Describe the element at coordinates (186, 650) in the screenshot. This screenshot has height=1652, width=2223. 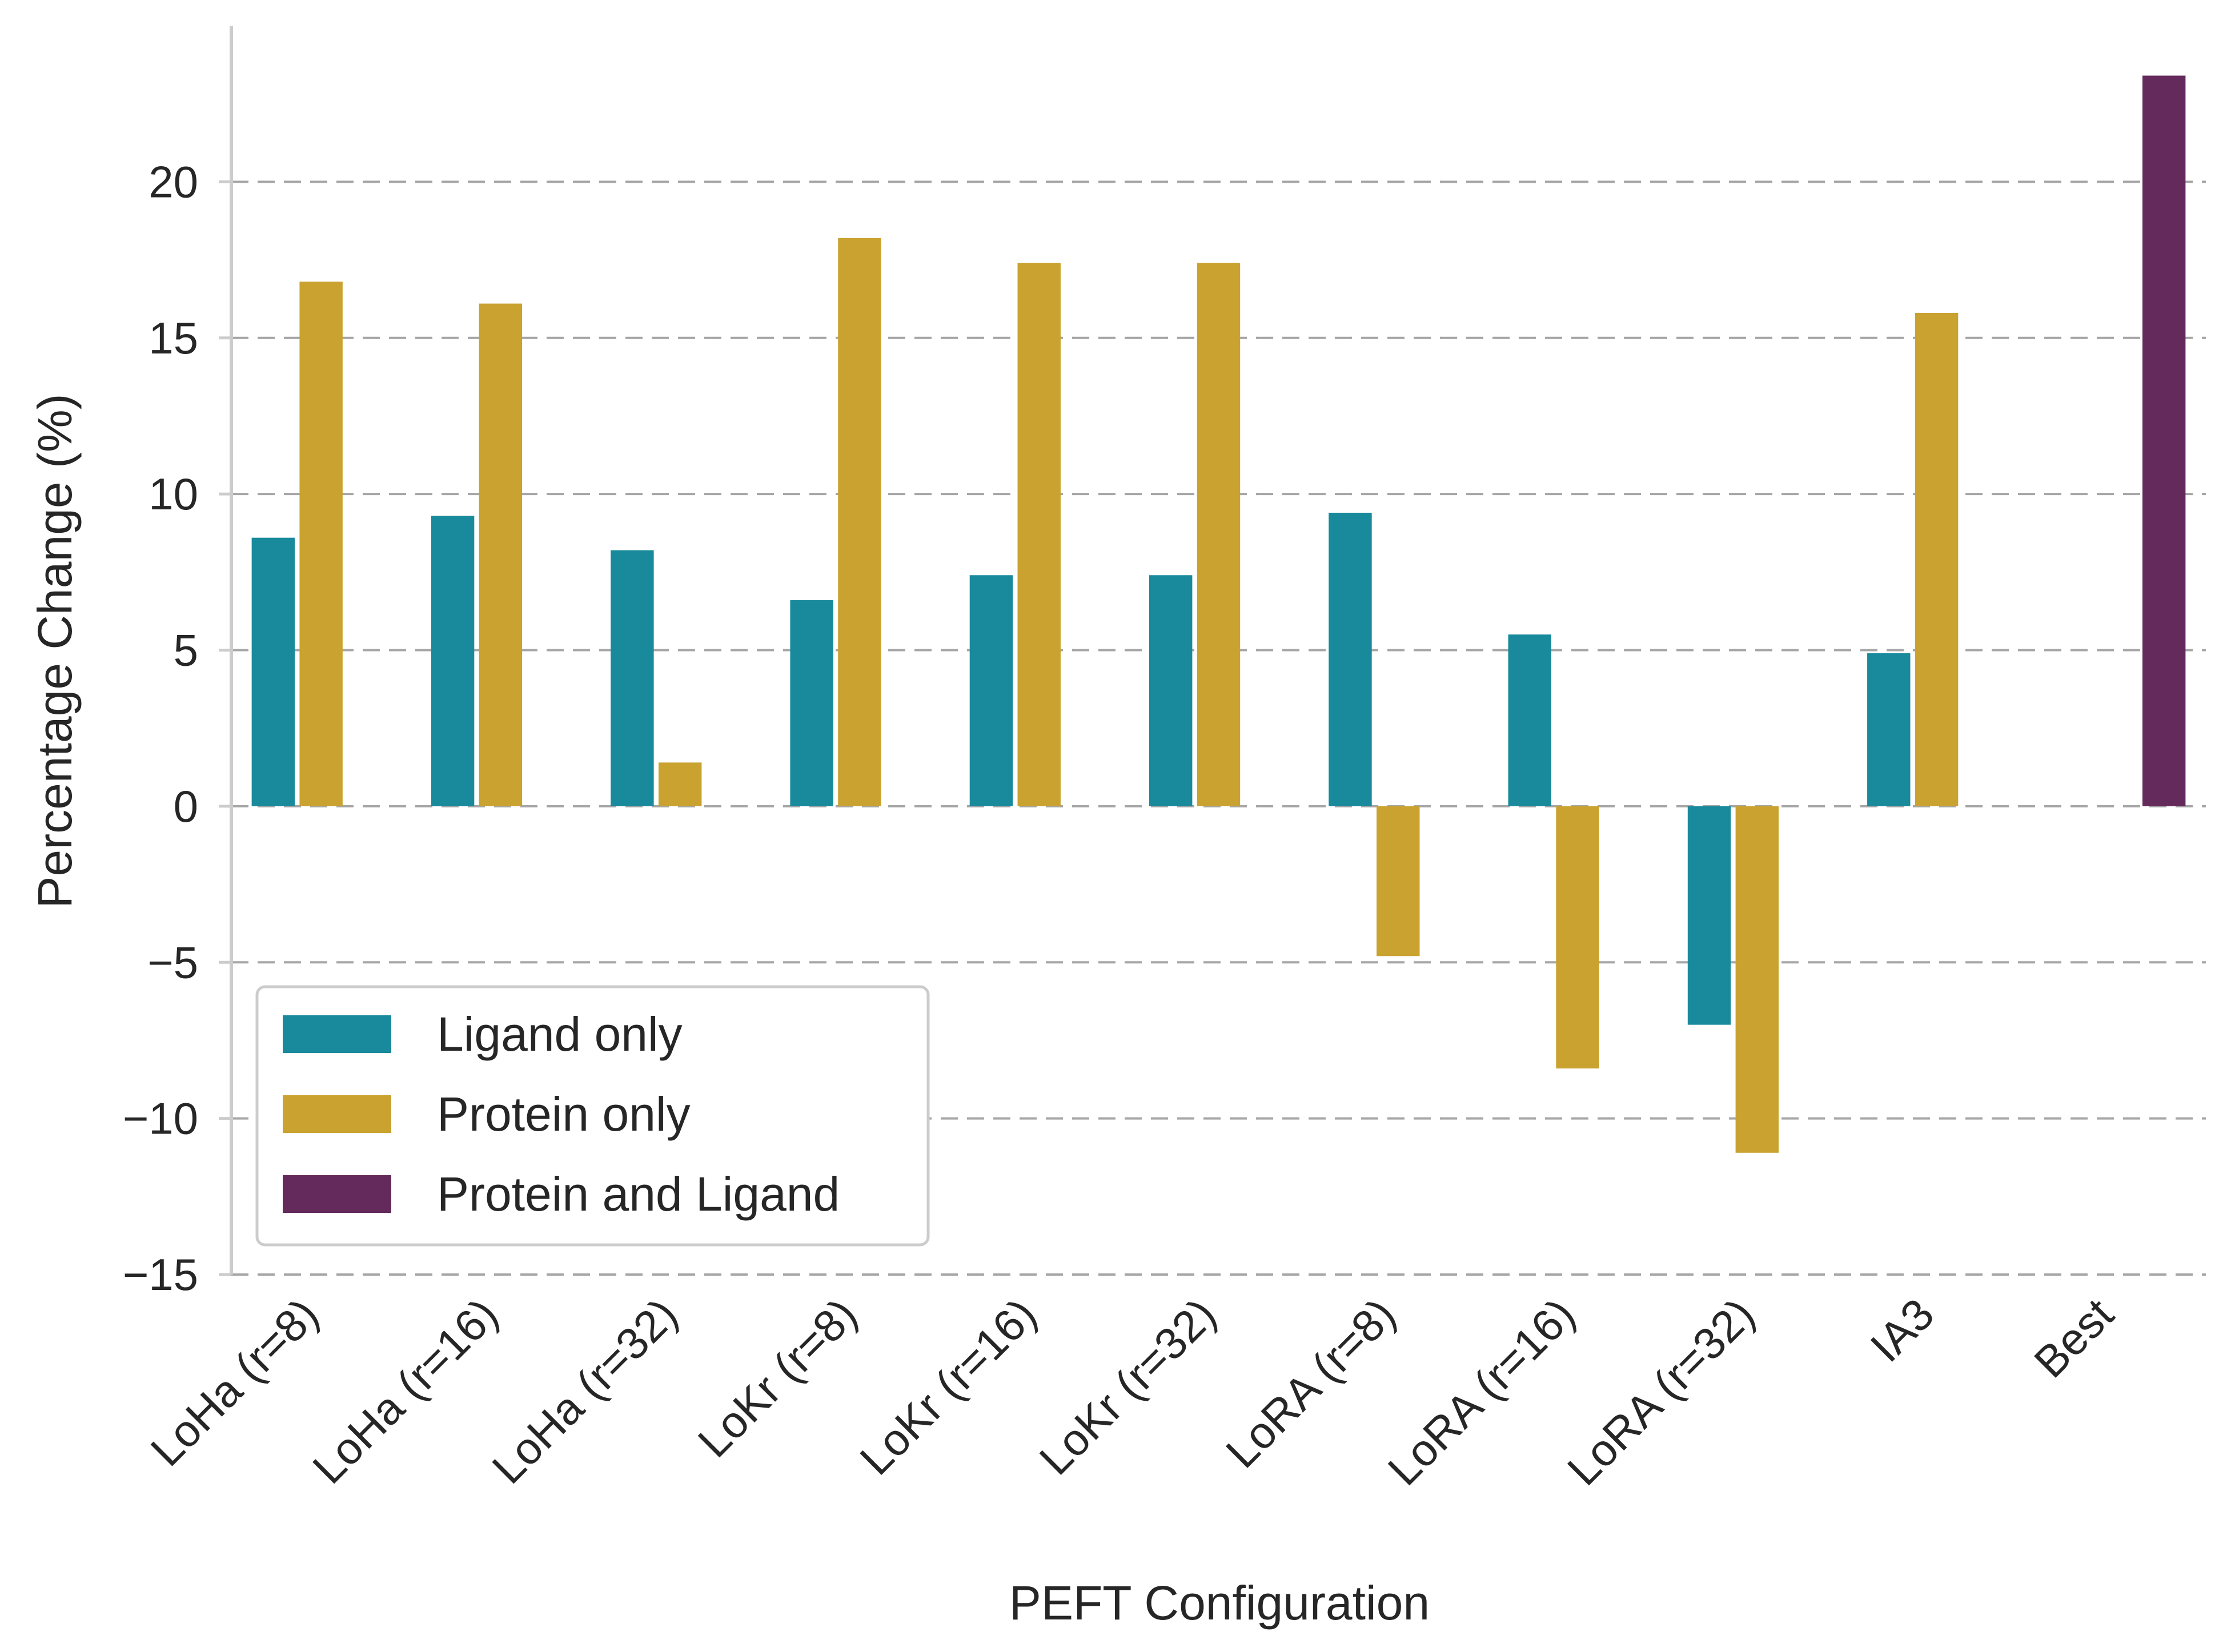
I see `y-tick-label: 5` at that location.